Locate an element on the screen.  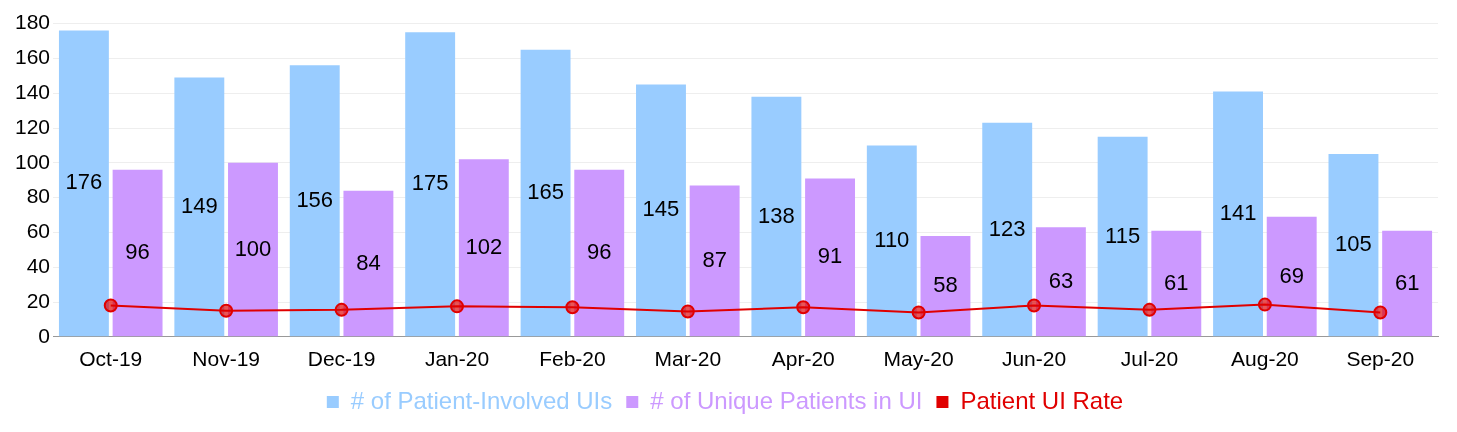
data-label: 145 is located at coordinates (661, 209).